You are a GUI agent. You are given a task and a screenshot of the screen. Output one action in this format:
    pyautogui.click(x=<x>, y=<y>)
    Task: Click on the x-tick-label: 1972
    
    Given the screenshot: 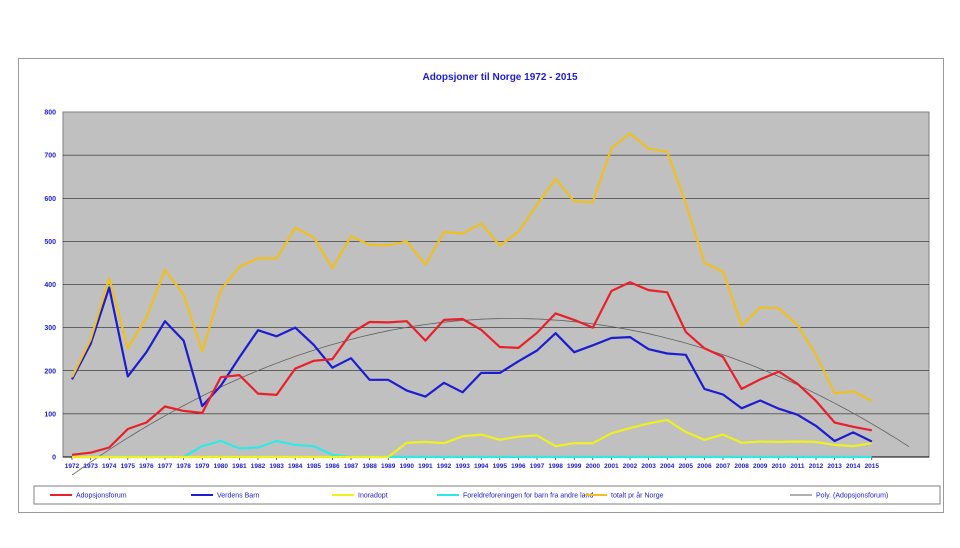 What is the action you would take?
    pyautogui.click(x=72, y=466)
    